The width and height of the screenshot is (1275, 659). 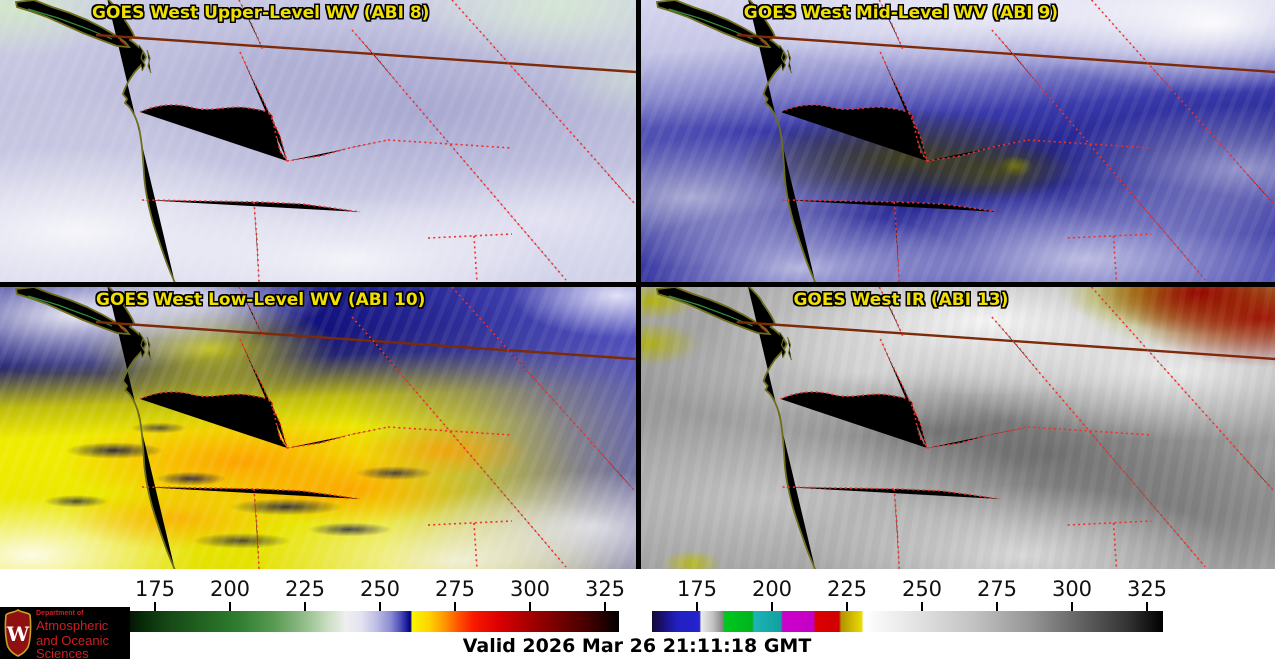 I want to click on ir-tick-label: 225, so click(x=847, y=589).